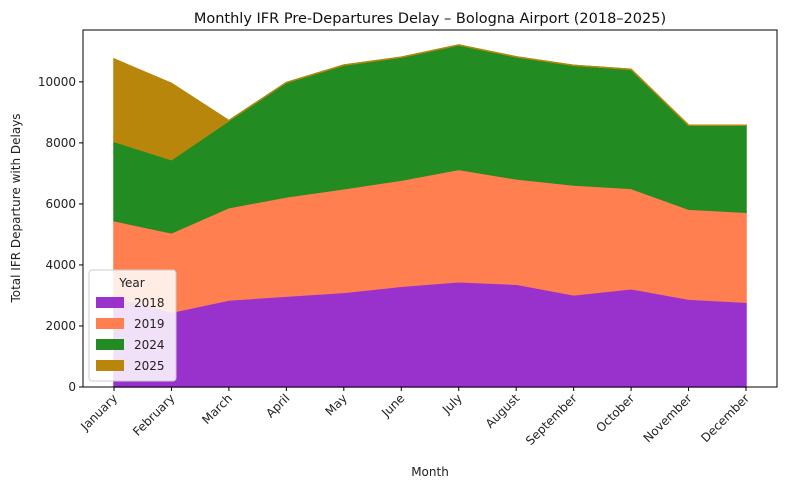 This screenshot has width=787, height=490. What do you see at coordinates (110, 344) in the screenshot?
I see `legend-swatch-2024` at bounding box center [110, 344].